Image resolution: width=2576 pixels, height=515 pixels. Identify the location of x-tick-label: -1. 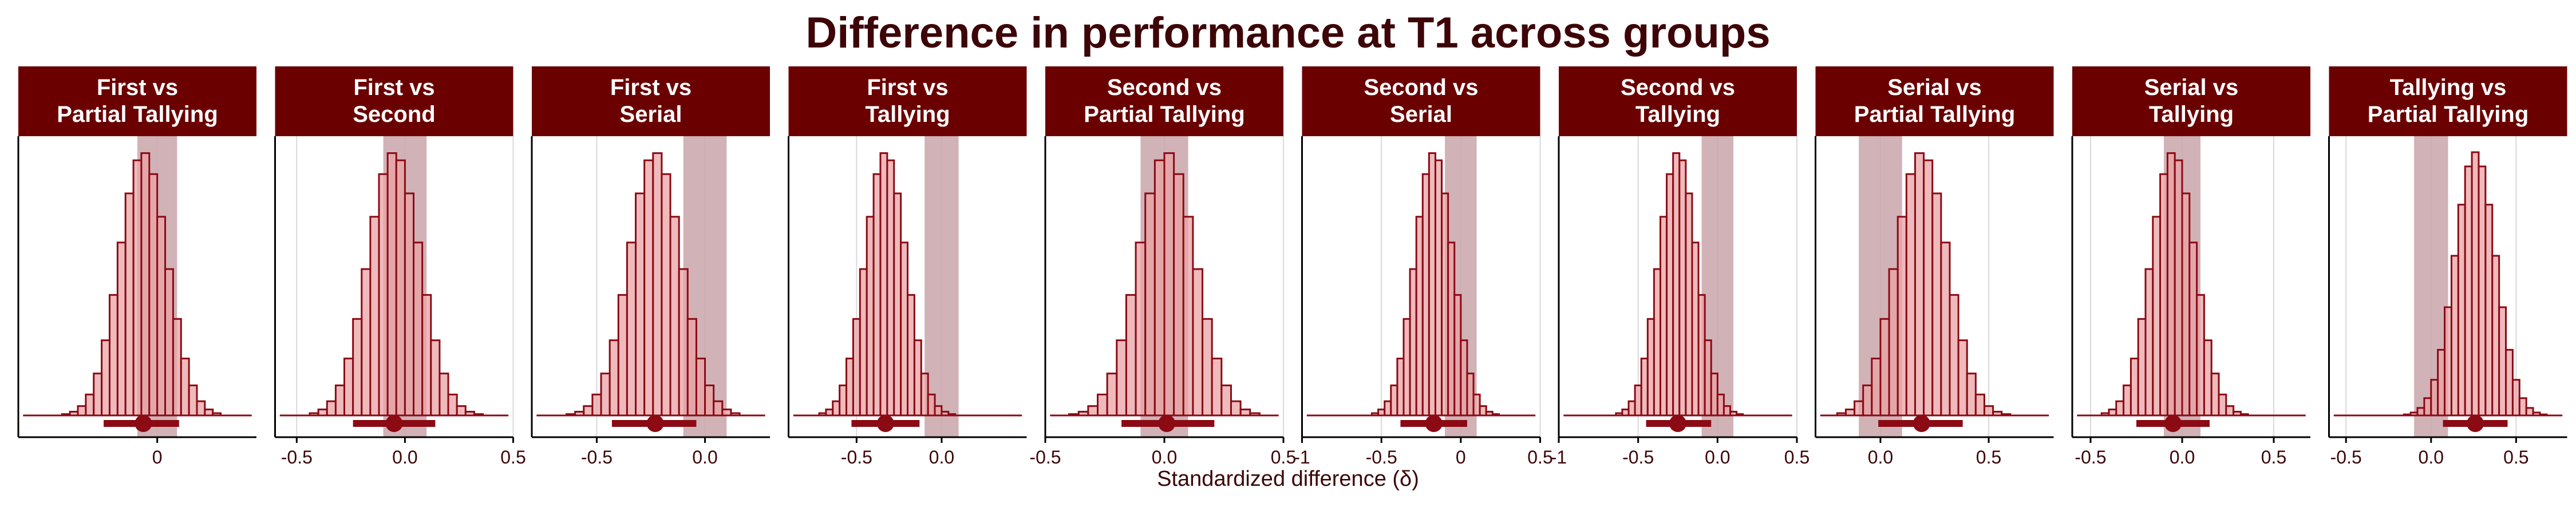
(1302, 457).